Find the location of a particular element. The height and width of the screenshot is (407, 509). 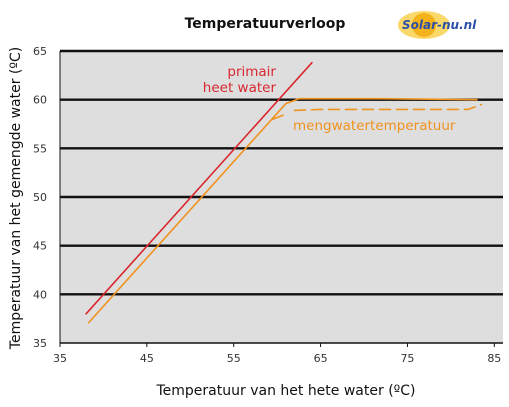

y-tick-label-65: 65 is located at coordinates (40, 51).